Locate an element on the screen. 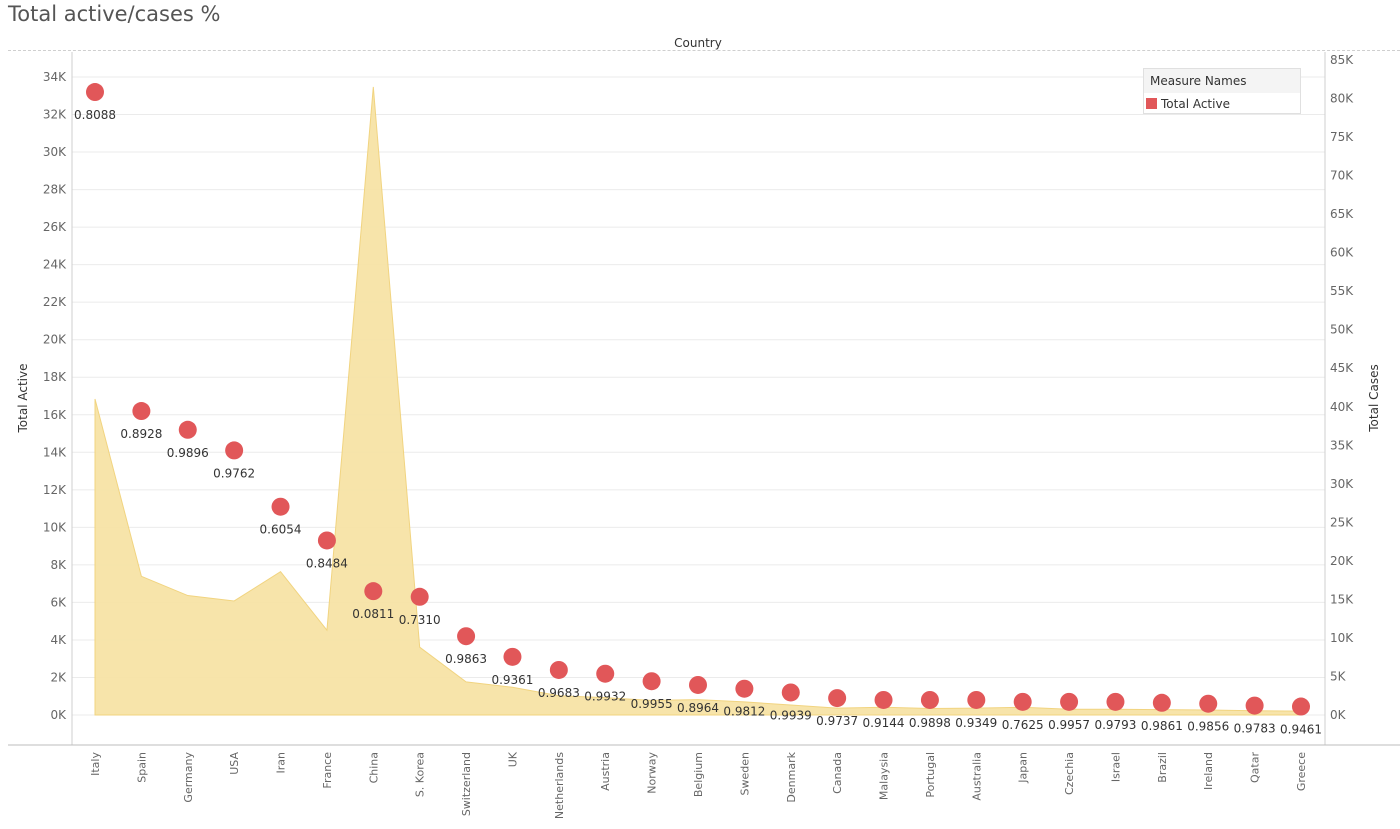  category-label: S. Korea is located at coordinates (420, 774).